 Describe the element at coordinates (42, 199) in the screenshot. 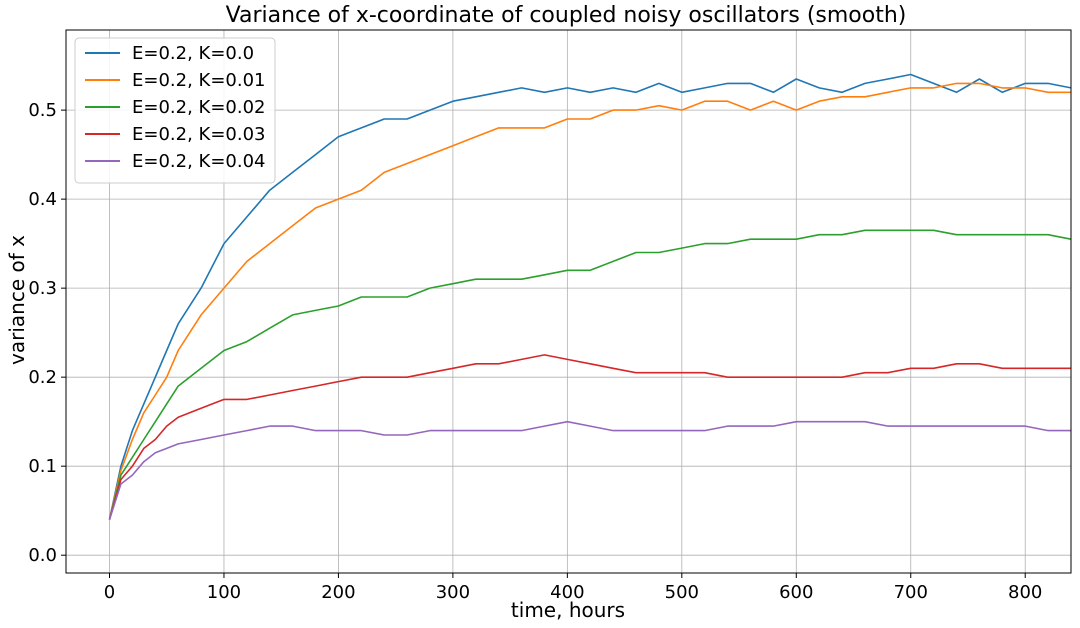

I see `y-tick-label: 0.4` at that location.